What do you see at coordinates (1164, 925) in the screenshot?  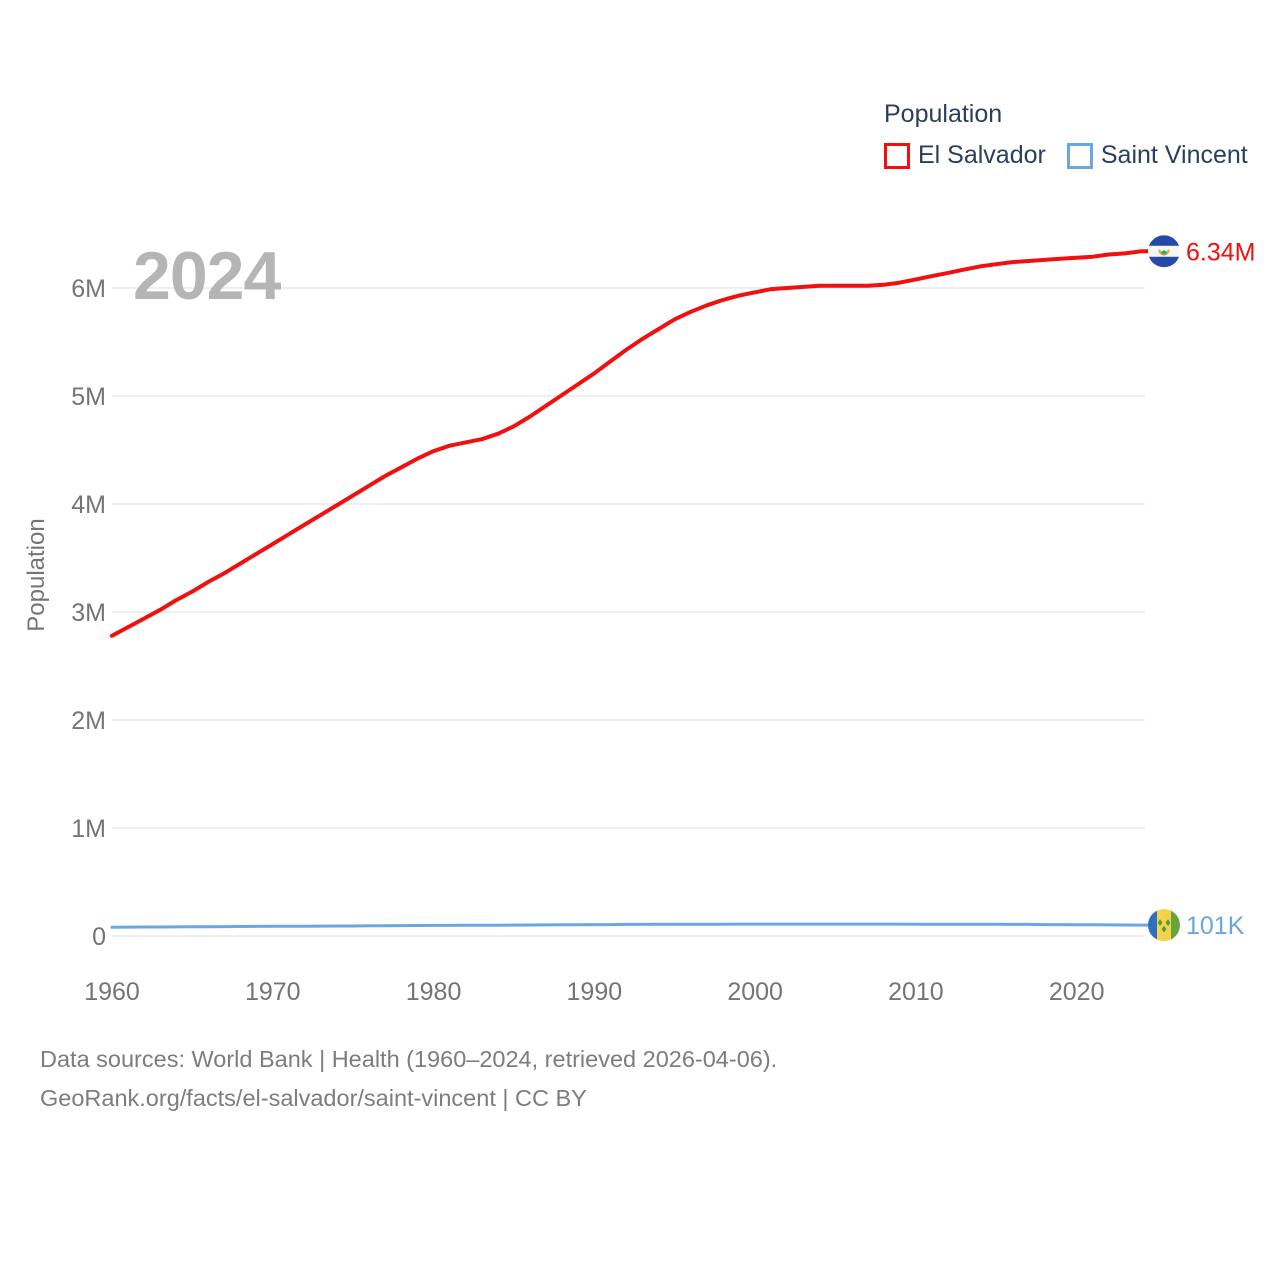 I see `saint-vincent-flag-icon` at bounding box center [1164, 925].